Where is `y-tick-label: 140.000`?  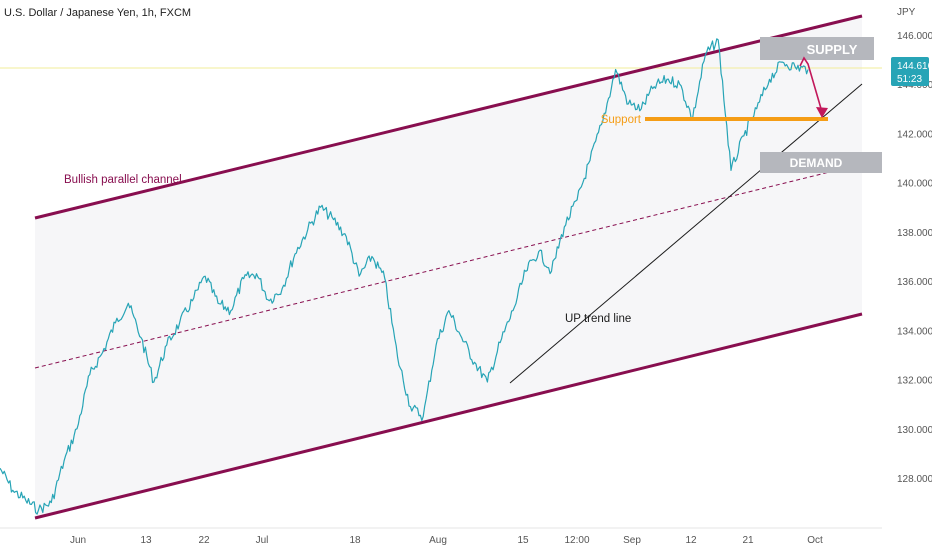
y-tick-label: 140.000 is located at coordinates (914, 184).